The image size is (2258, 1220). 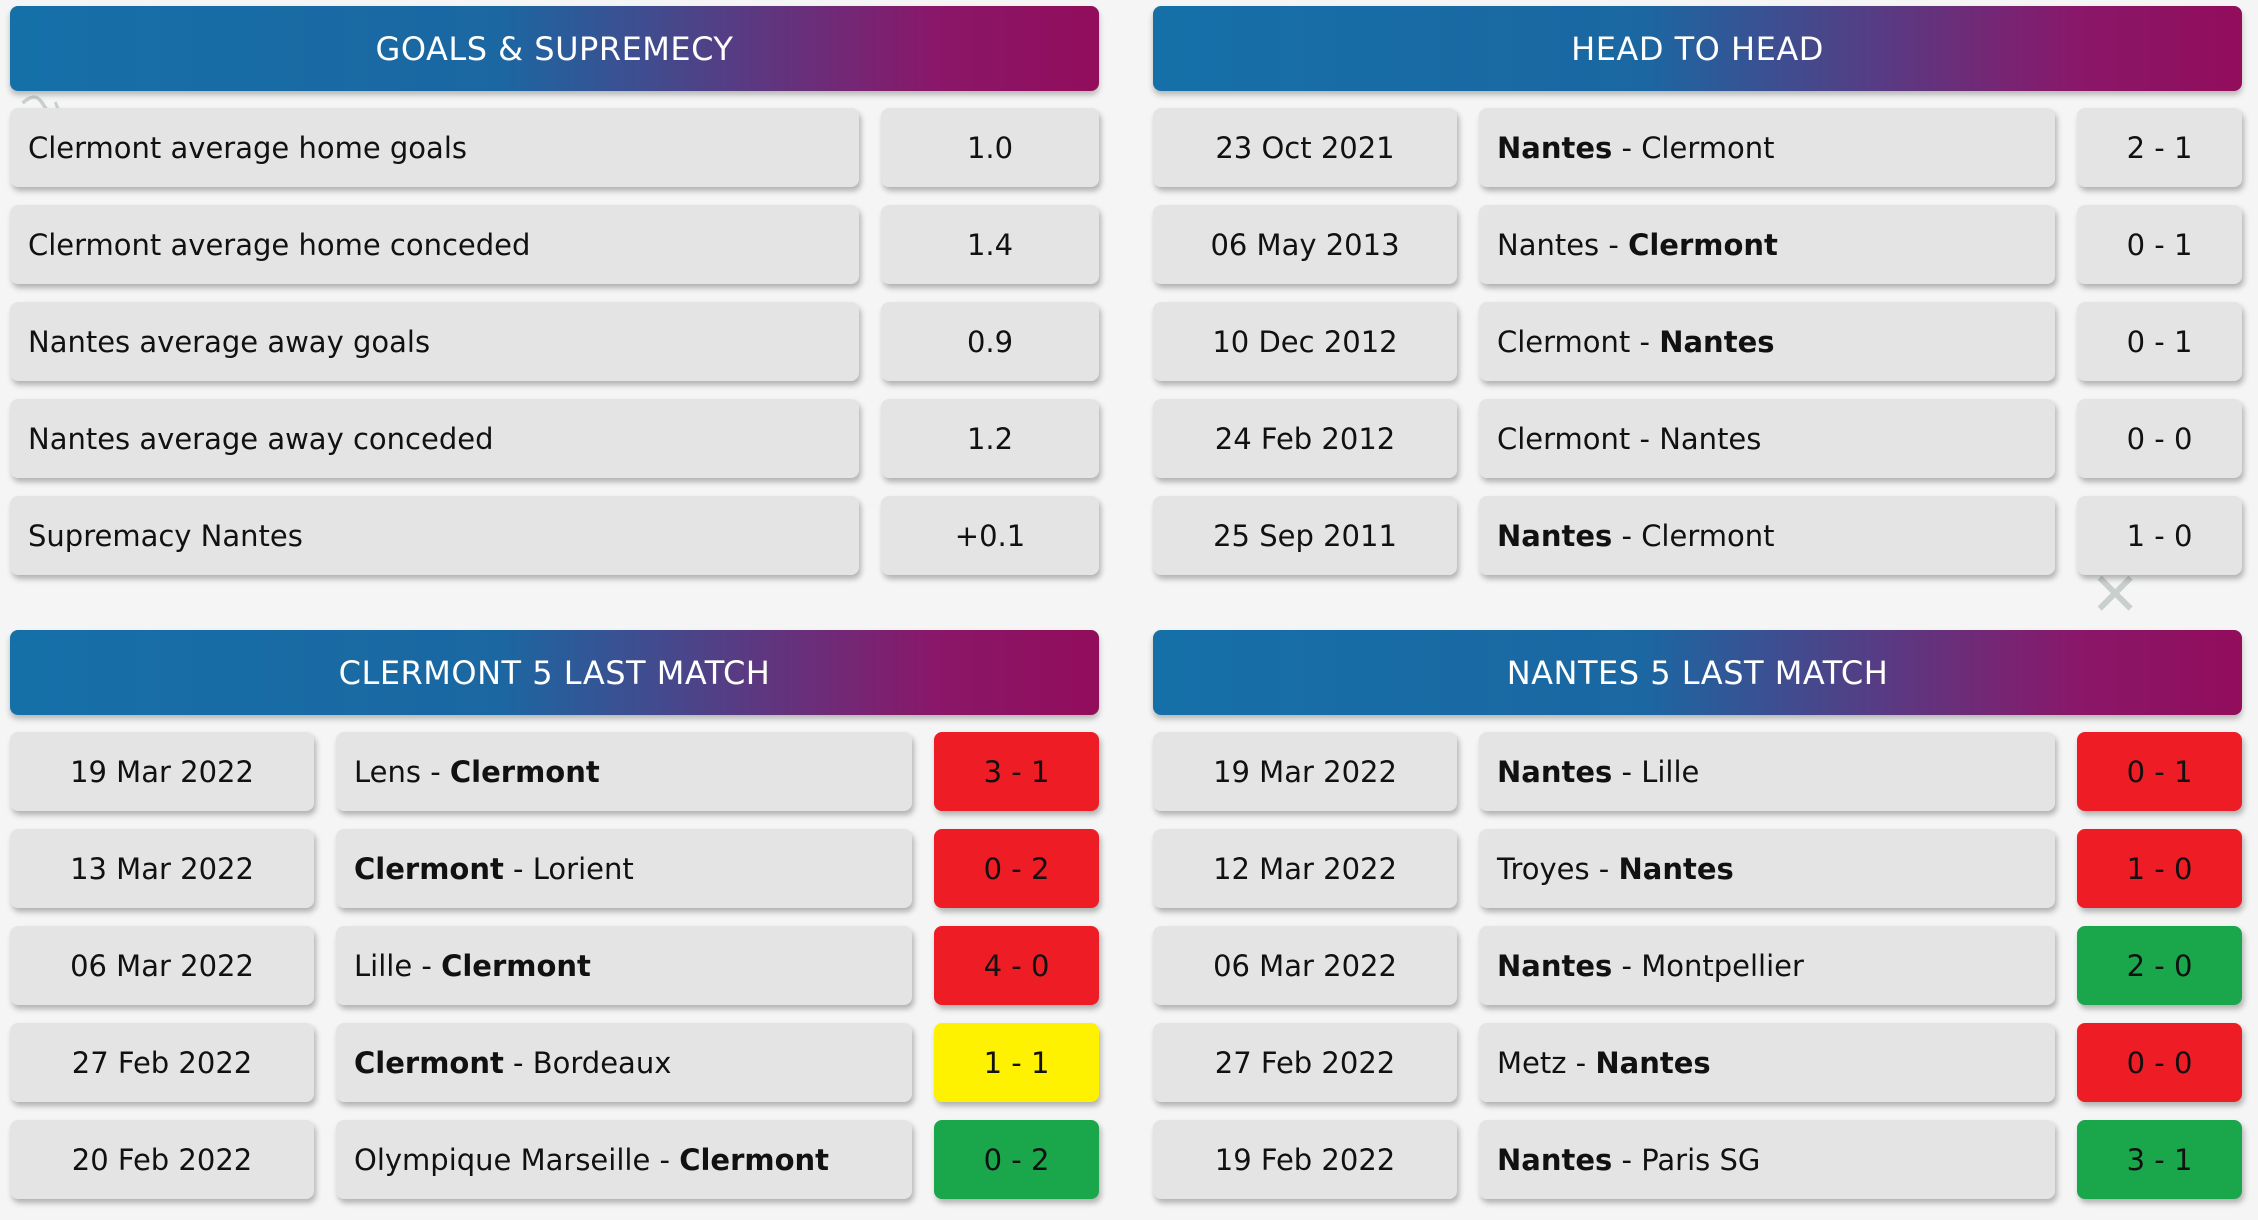 I want to click on stat-value: 1.4, so click(x=990, y=244).